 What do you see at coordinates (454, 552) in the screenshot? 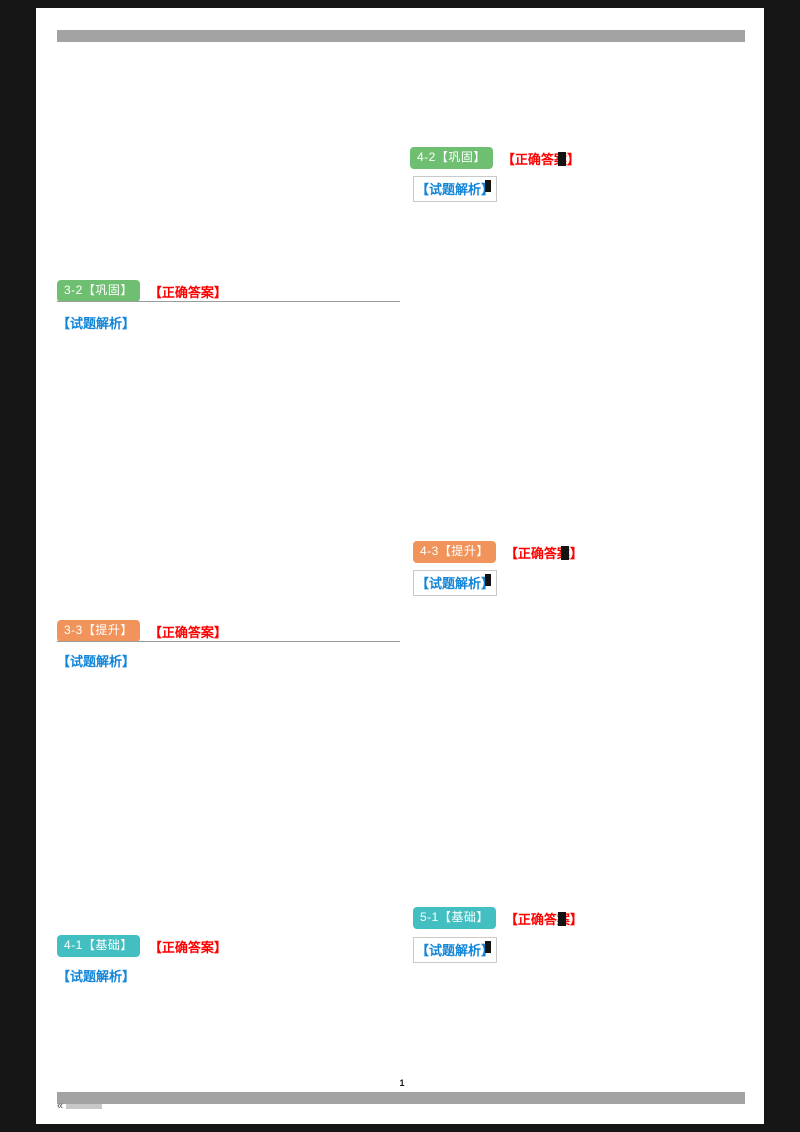
I see `question-badge: 4-3【提升】` at bounding box center [454, 552].